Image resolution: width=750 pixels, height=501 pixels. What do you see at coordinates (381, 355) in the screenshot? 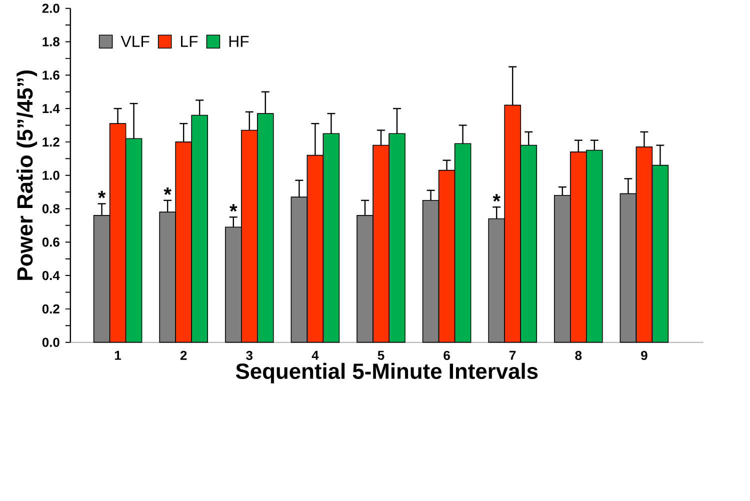
I see `x-tick-label: 5` at bounding box center [381, 355].